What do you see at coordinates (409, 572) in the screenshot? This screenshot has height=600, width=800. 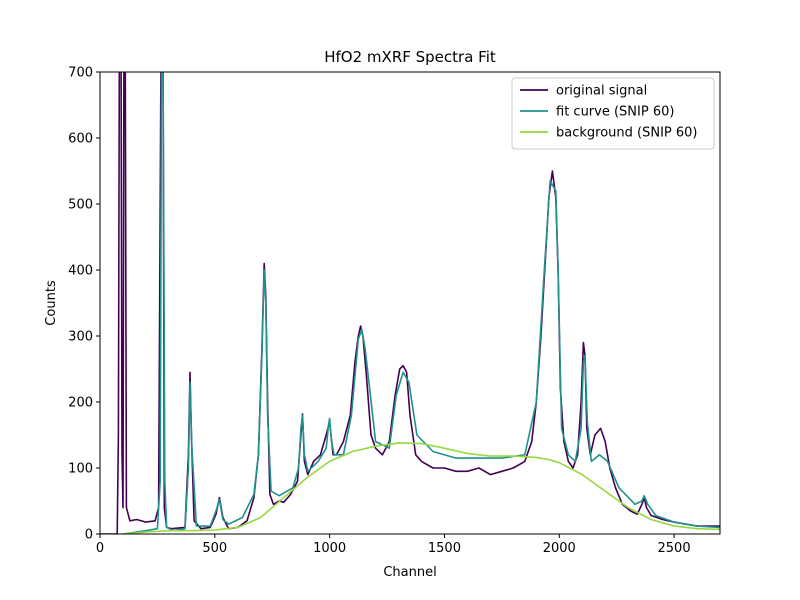 I see `x-axis-label: Channel` at bounding box center [409, 572].